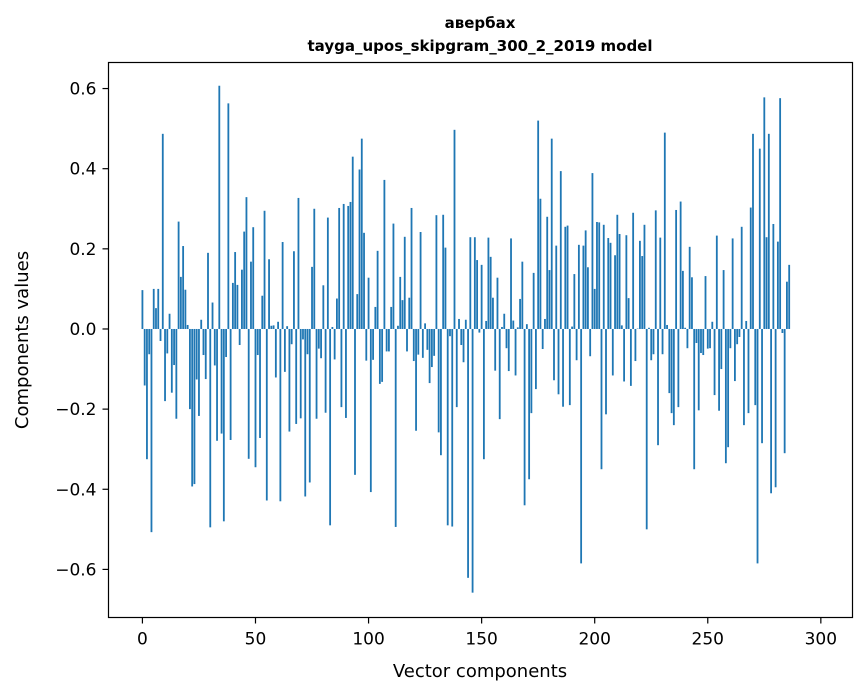 The image size is (867, 696). I want to click on y-tick-label: 0.2, so click(82, 250).